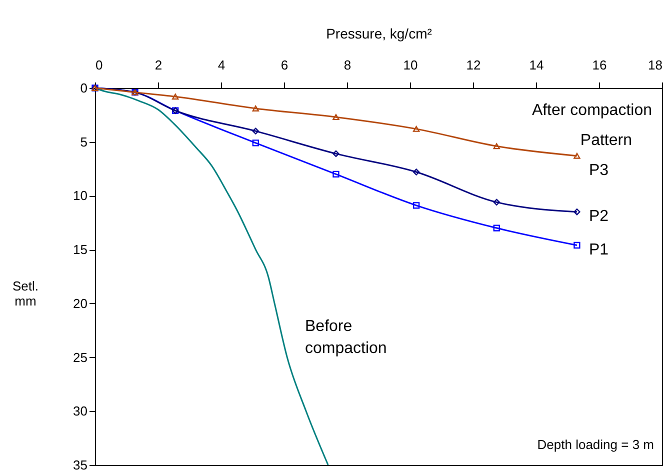 The height and width of the screenshot is (470, 668). What do you see at coordinates (606, 140) in the screenshot?
I see `annotation: Pattern` at bounding box center [606, 140].